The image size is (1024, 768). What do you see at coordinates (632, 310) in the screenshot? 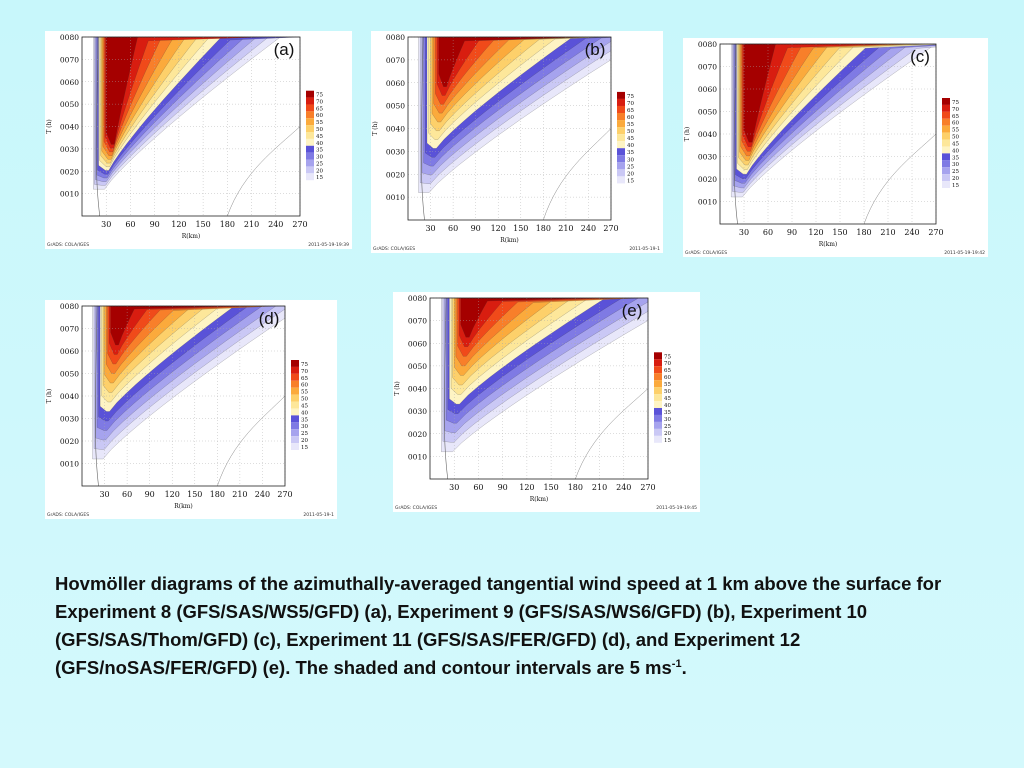
I see `panel-label: (e)` at bounding box center [632, 310].